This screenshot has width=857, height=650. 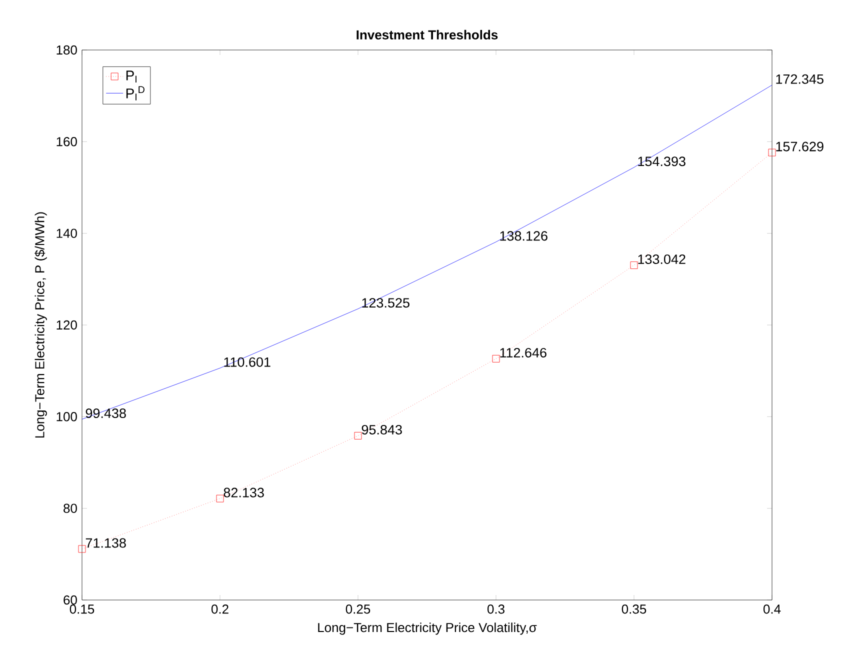 I want to click on data-label: 82.133, so click(x=244, y=493).